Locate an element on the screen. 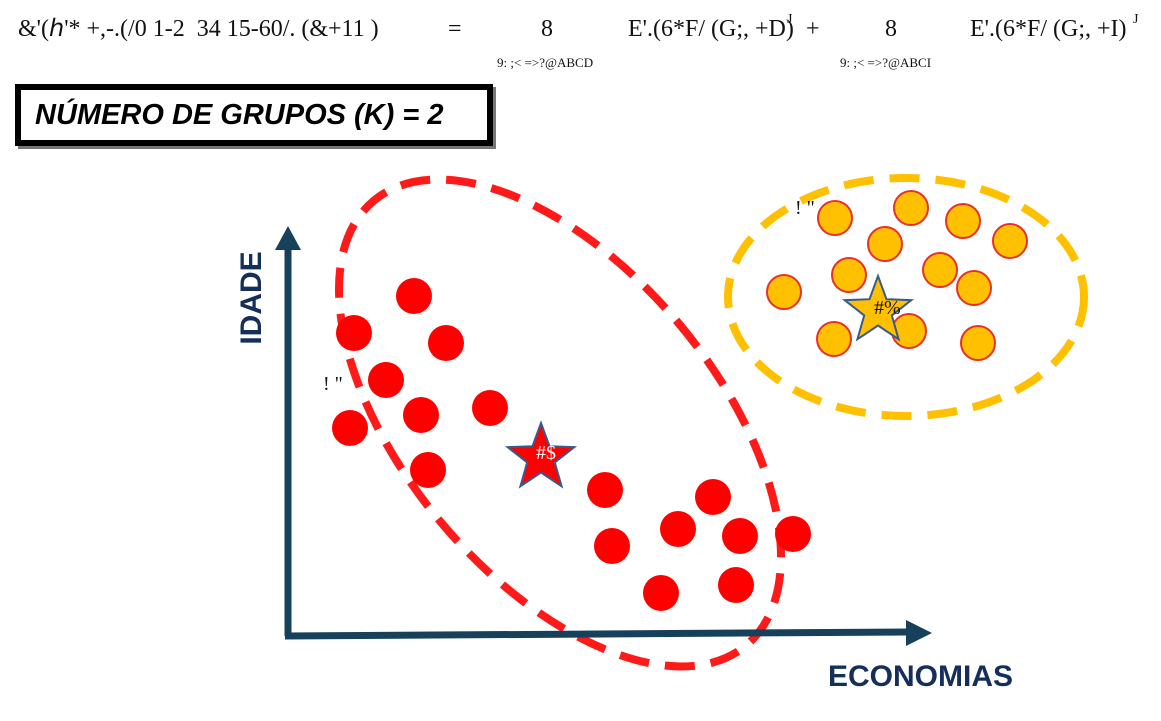 Image resolution: width=1161 pixels, height=721 pixels. yellow-centroid-label: #% is located at coordinates (887, 308).